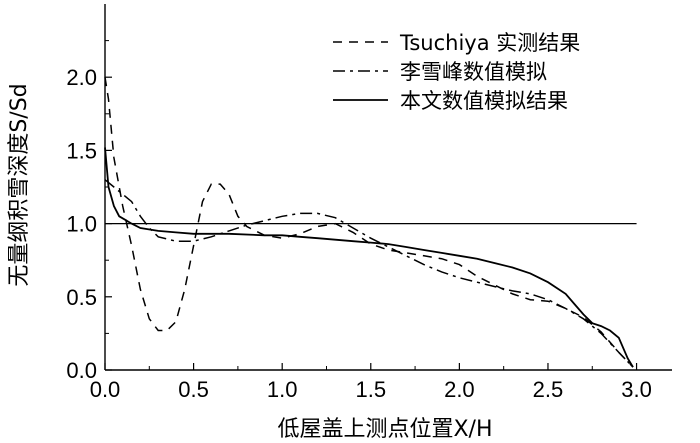 This screenshot has height=443, width=700. What do you see at coordinates (489, 43) in the screenshot?
I see `legend-label-1: Tsuchiya 实测结果` at bounding box center [489, 43].